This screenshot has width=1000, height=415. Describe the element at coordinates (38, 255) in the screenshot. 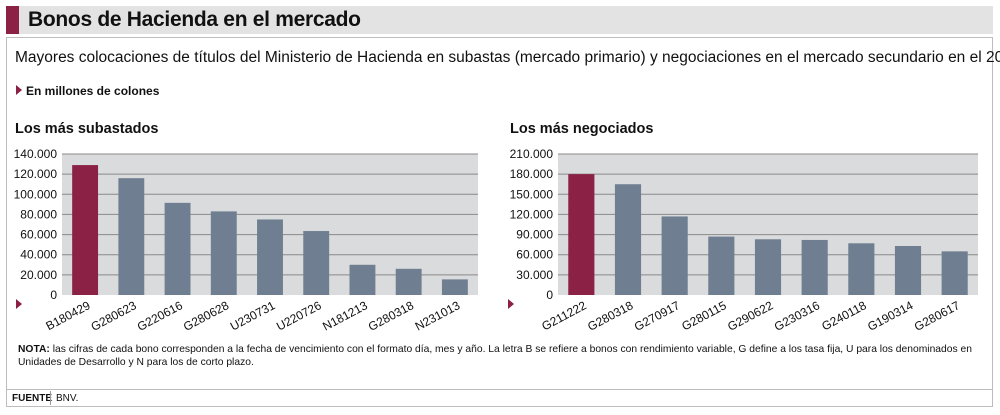

I see `y-tick-label: 40.000` at that location.